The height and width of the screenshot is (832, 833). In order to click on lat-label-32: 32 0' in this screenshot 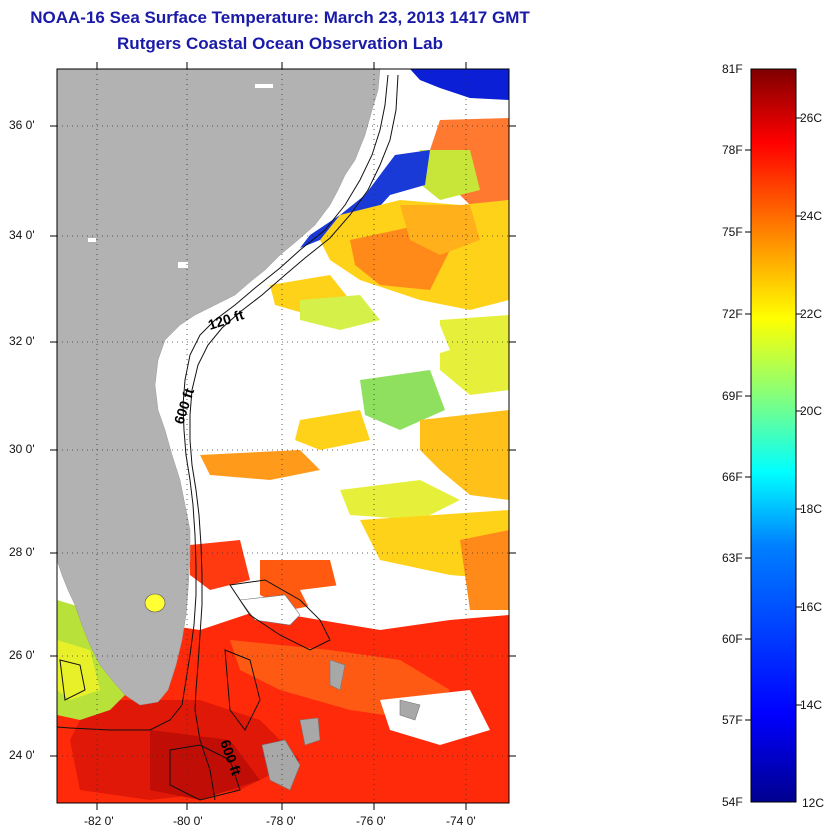, I will do `click(22, 341)`.